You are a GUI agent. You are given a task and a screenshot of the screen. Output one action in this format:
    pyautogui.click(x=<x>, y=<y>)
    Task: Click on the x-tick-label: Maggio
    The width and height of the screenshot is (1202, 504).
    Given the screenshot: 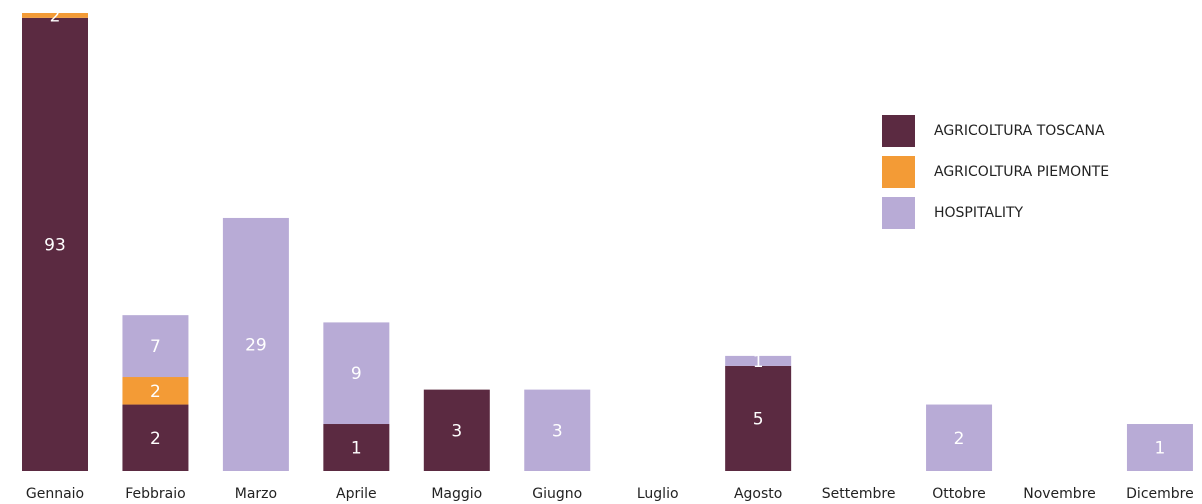 What is the action you would take?
    pyautogui.click(x=456, y=494)
    